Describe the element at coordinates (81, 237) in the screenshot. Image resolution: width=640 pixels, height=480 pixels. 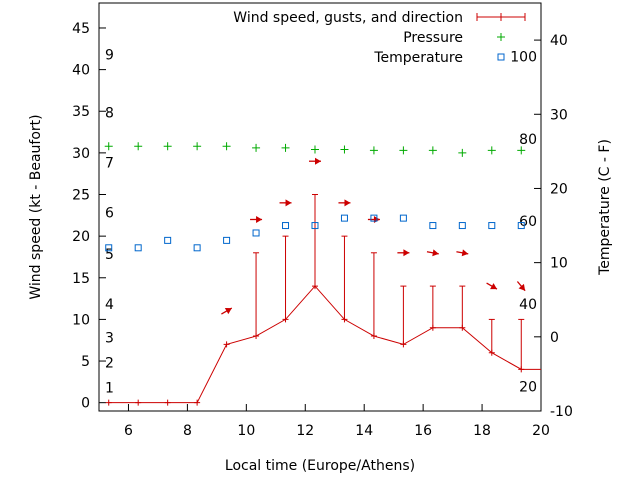
I see `y-tick-label: 20` at that location.